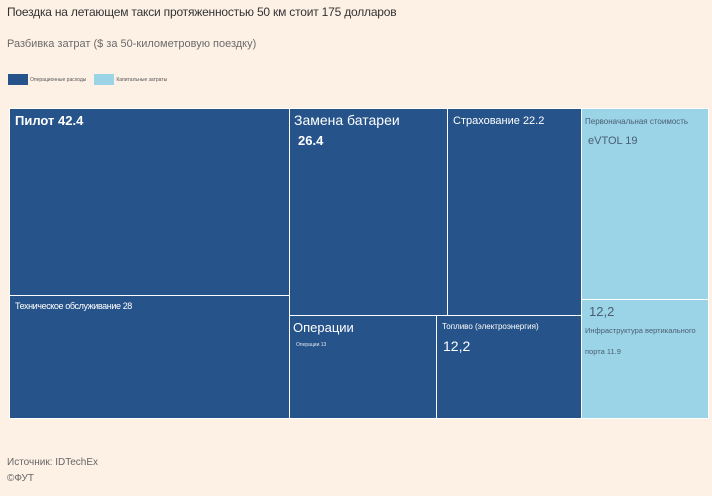  Describe the element at coordinates (514, 212) in the screenshot. I see `tile-insurance: Страхование 22.2` at that location.